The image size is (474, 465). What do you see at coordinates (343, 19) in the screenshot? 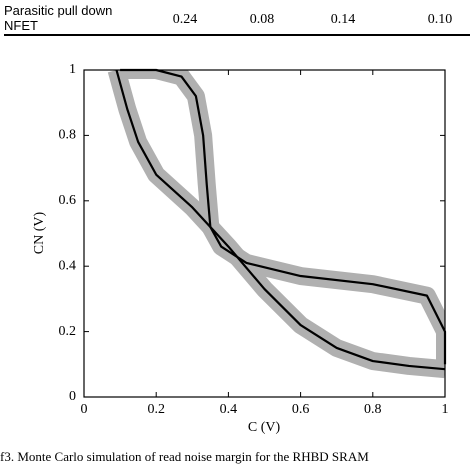
I see `cell: 0.14` at bounding box center [343, 19].